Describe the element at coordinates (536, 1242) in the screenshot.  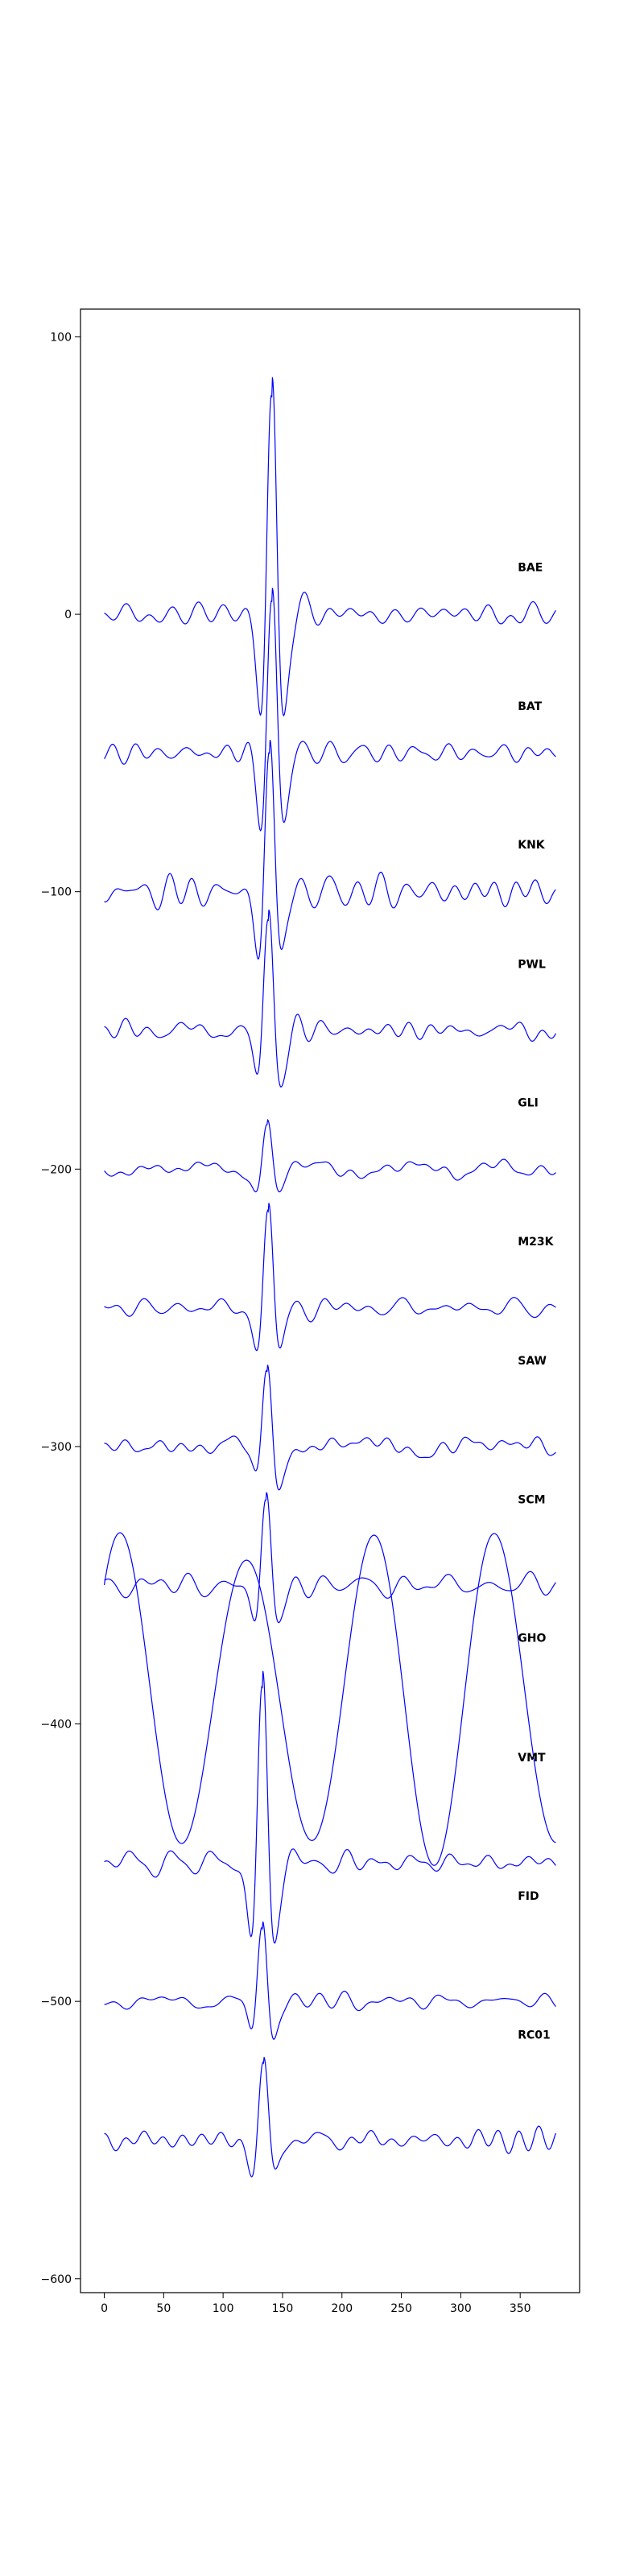
I see `station-label-m23k: M23K` at that location.